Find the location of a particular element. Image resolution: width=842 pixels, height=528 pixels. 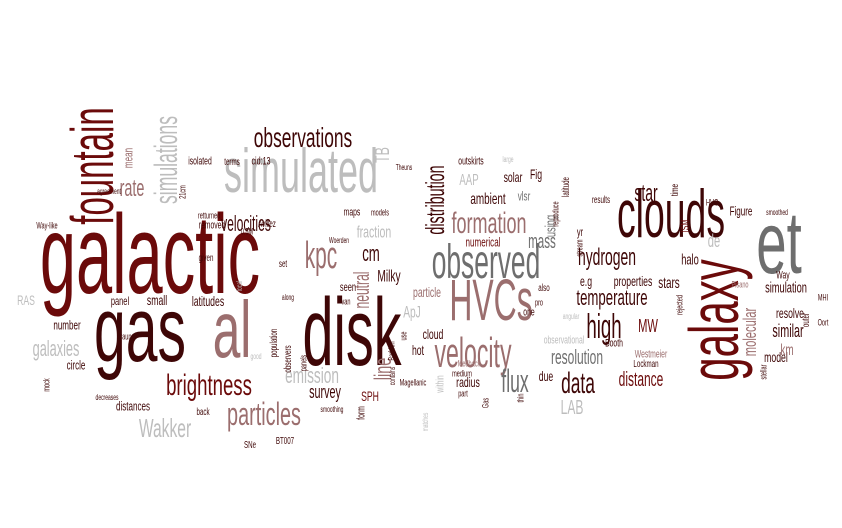

word-use: use is located at coordinates (403, 336).